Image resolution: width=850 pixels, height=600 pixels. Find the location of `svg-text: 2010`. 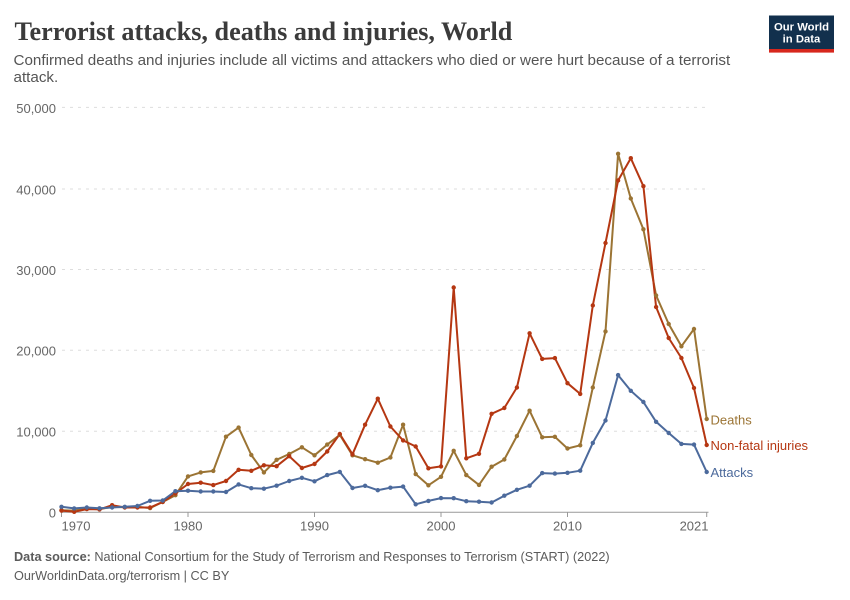

svg-text: 2010 is located at coordinates (567, 526).